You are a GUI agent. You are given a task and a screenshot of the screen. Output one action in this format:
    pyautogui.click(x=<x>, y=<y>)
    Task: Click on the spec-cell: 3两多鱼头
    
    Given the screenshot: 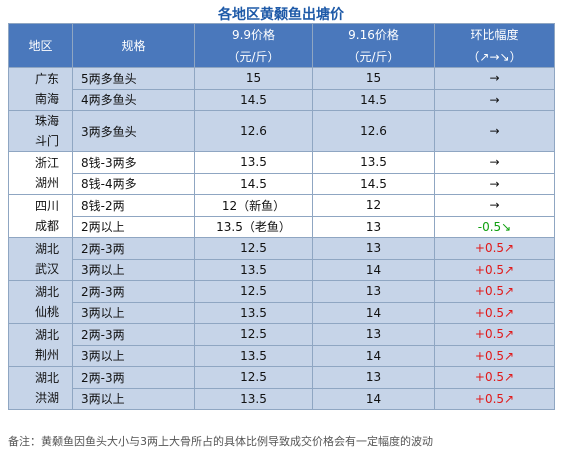 What is the action you would take?
    pyautogui.click(x=133, y=131)
    